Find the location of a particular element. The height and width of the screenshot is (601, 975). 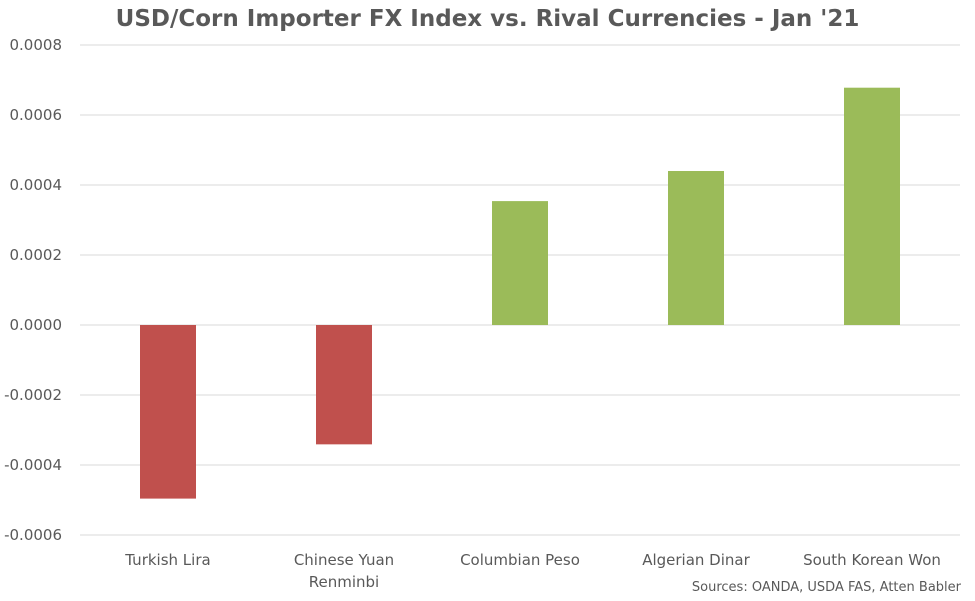

bar-south-korean-won is located at coordinates (872, 206).